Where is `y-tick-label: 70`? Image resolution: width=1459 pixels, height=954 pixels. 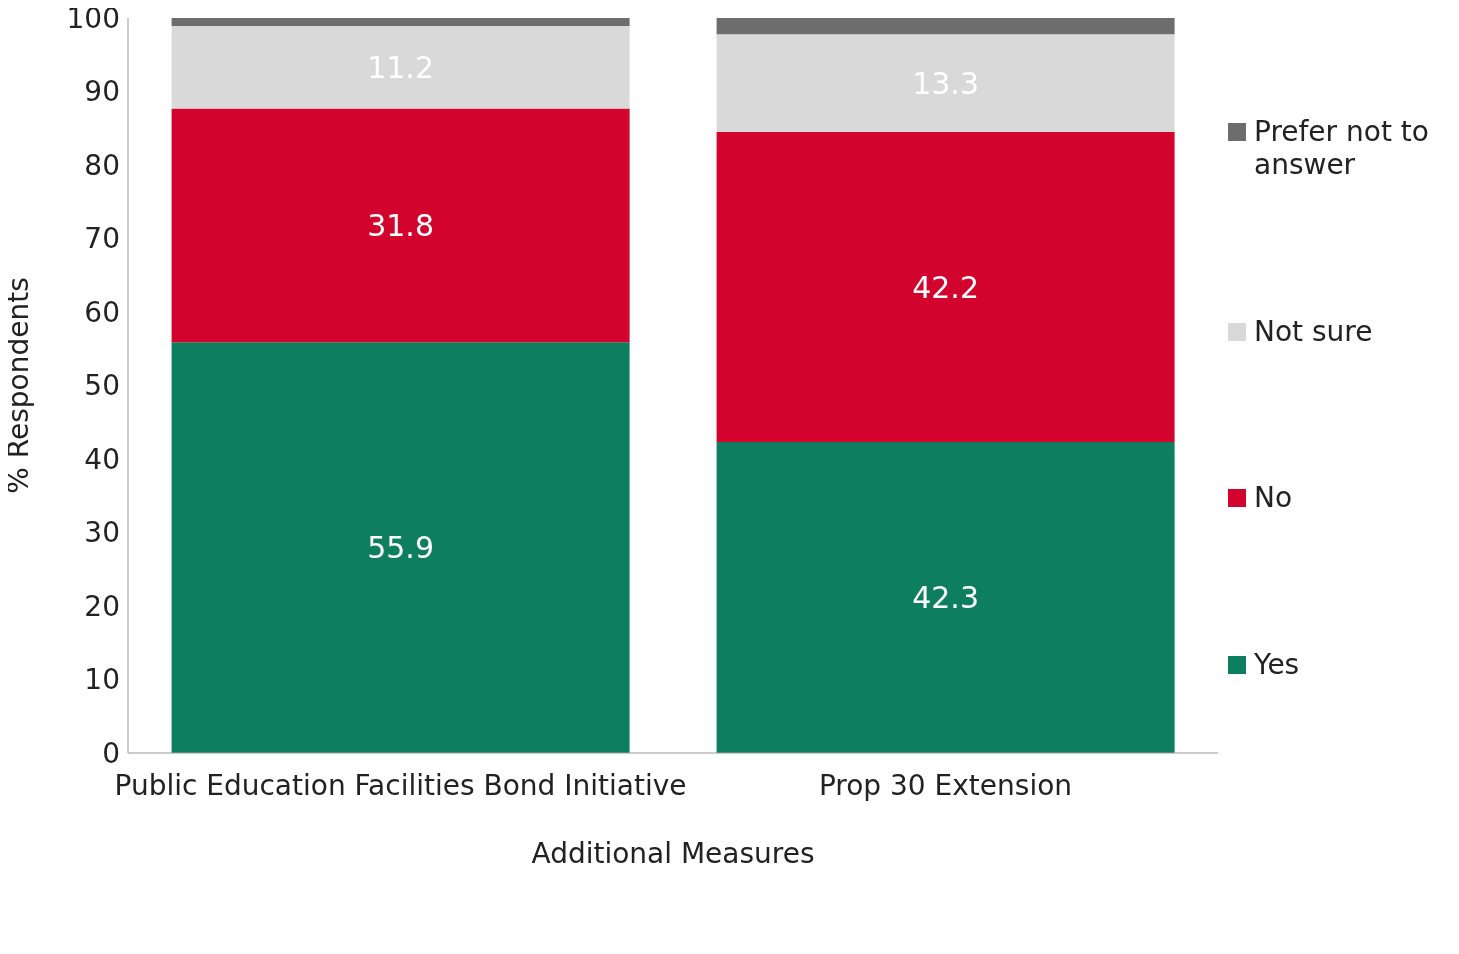
y-tick-label: 70 is located at coordinates (102, 239).